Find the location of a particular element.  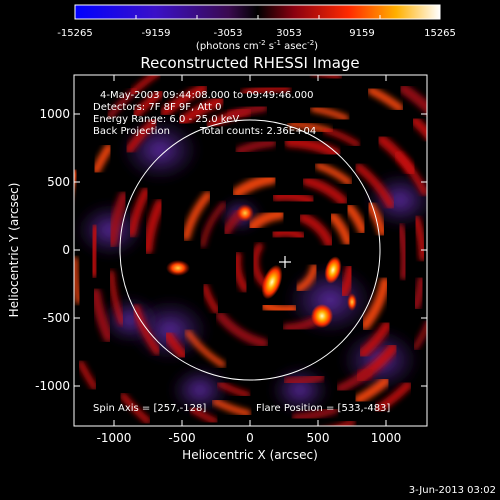

spin-axis-marker is located at coordinates (285, 262).